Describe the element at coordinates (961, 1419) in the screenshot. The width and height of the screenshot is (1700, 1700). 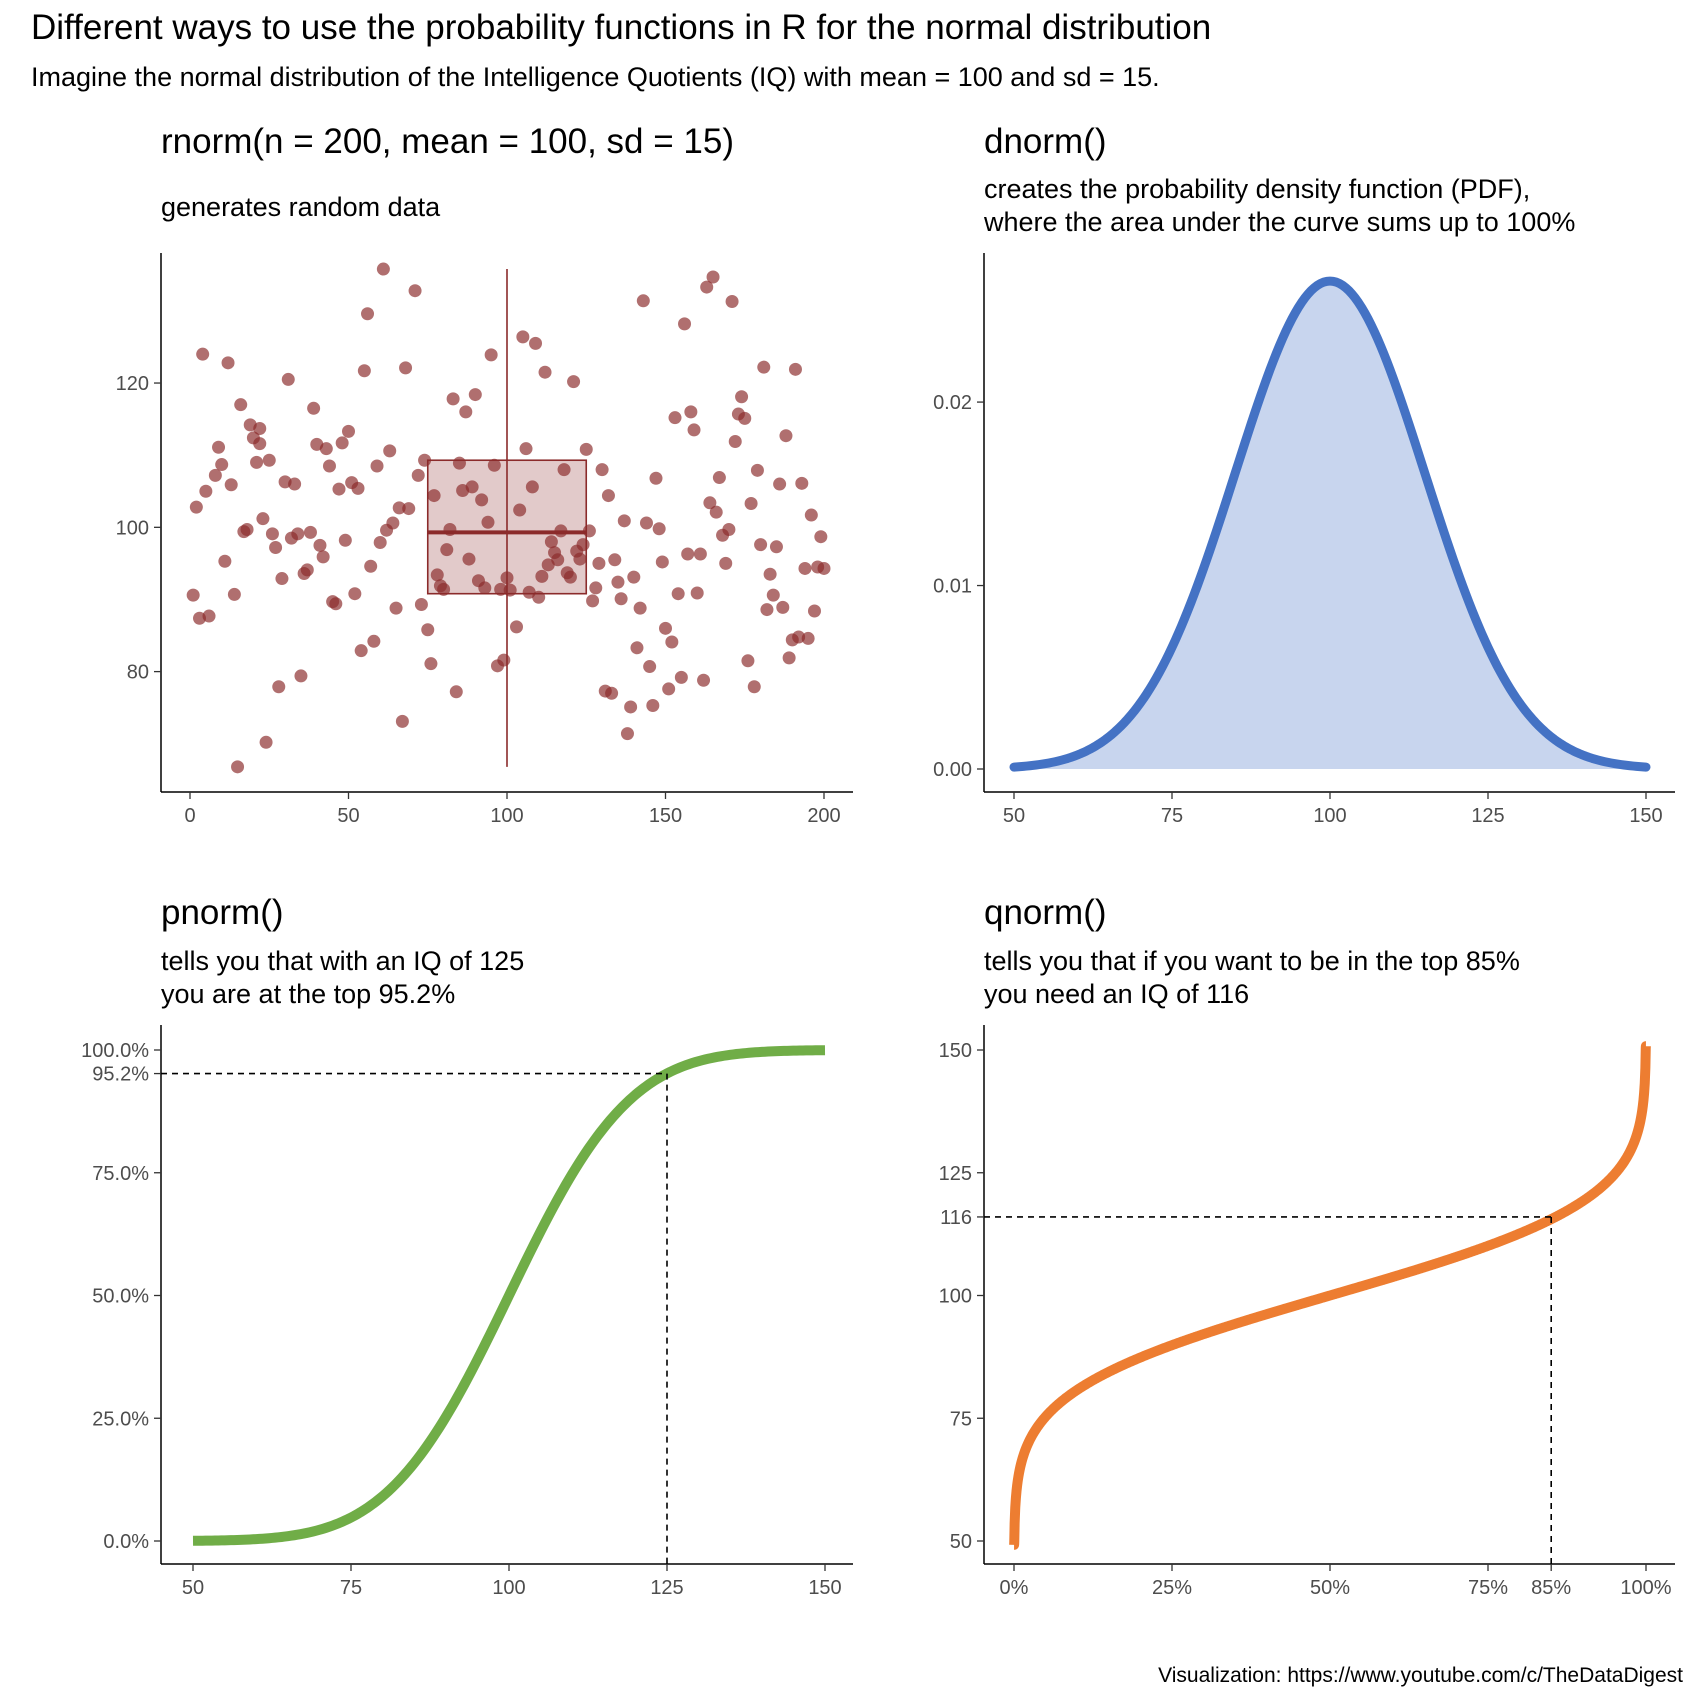
I see `qnorm-y-tick-label: 75` at that location.